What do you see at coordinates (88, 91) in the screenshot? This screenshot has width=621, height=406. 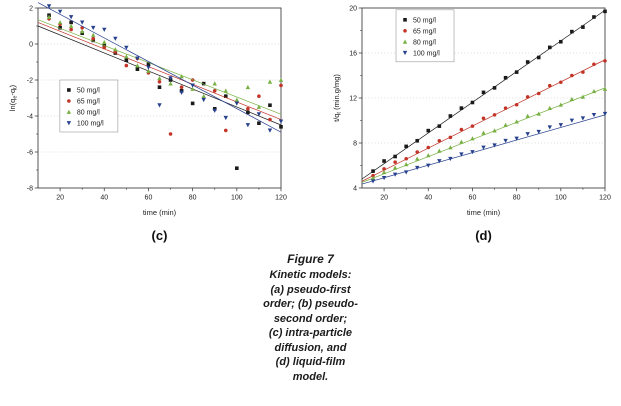 I see `legend-label: 50 mg/l` at bounding box center [88, 91].